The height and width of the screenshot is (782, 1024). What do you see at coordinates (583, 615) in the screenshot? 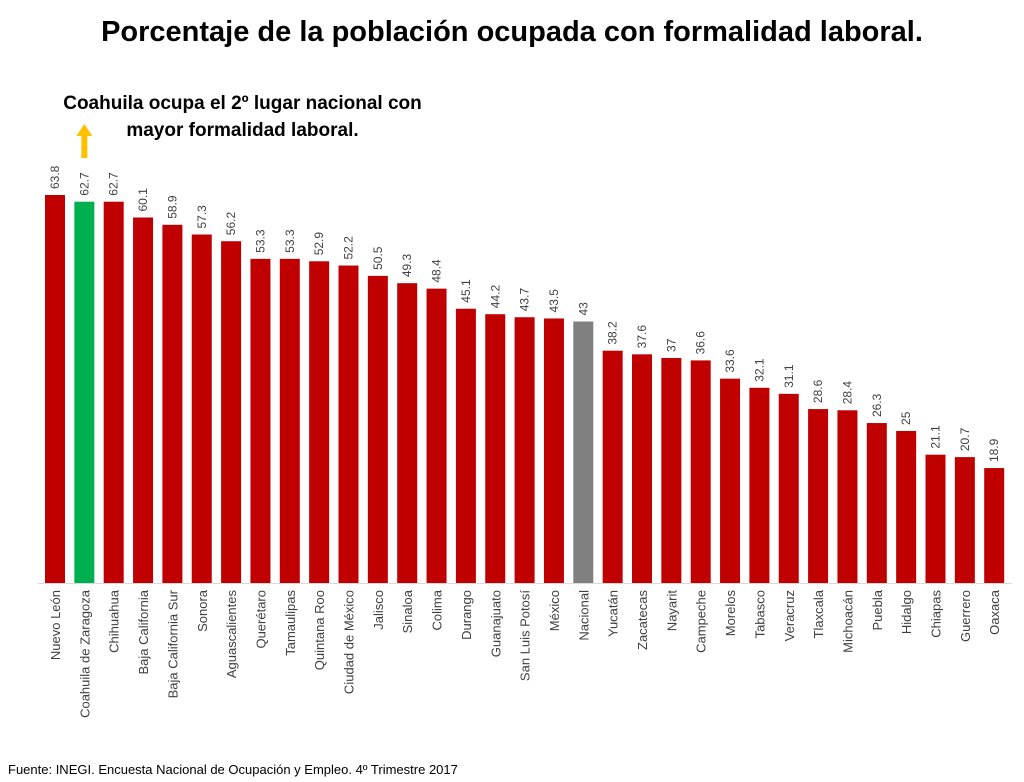
I see `category-label: Nacional` at bounding box center [583, 615].